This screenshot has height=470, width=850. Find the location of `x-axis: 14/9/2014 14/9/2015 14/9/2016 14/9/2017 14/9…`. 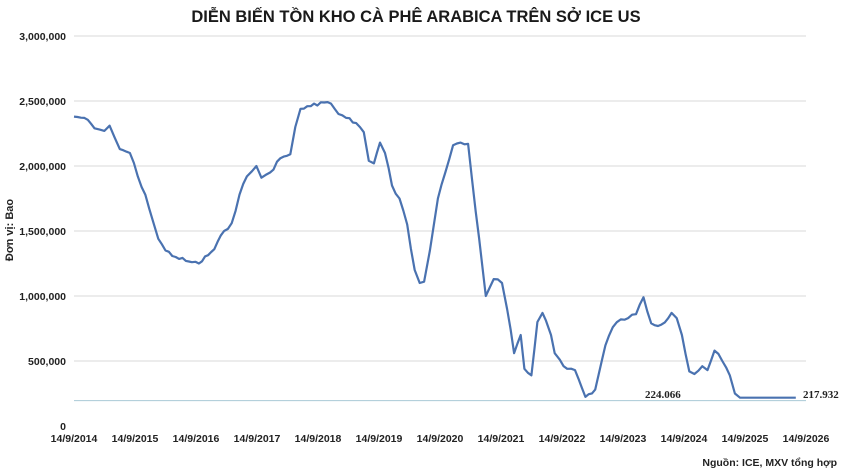

x-axis: 14/9/2014 14/9/2015 14/9/2016 14/9/2017 14/9… is located at coordinates (440, 439).